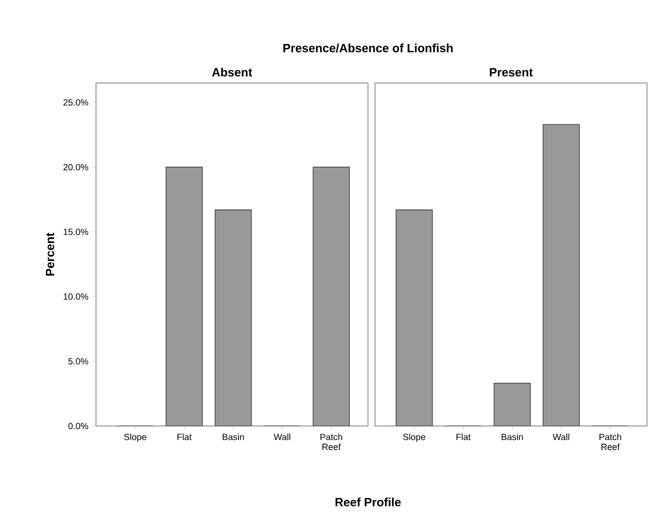 The width and height of the screenshot is (657, 523). Describe the element at coordinates (76, 232) in the screenshot. I see `y-tick-label: 15.0%` at that location.